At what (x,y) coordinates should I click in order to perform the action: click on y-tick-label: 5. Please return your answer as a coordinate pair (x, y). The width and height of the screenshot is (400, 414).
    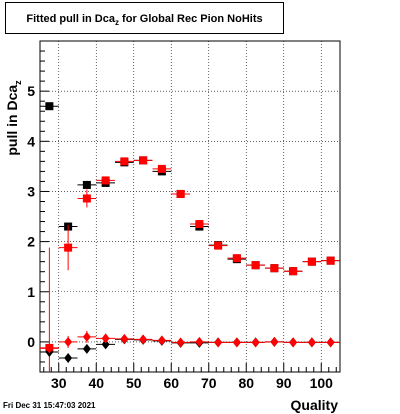
    Looking at the image, I should click on (31, 91).